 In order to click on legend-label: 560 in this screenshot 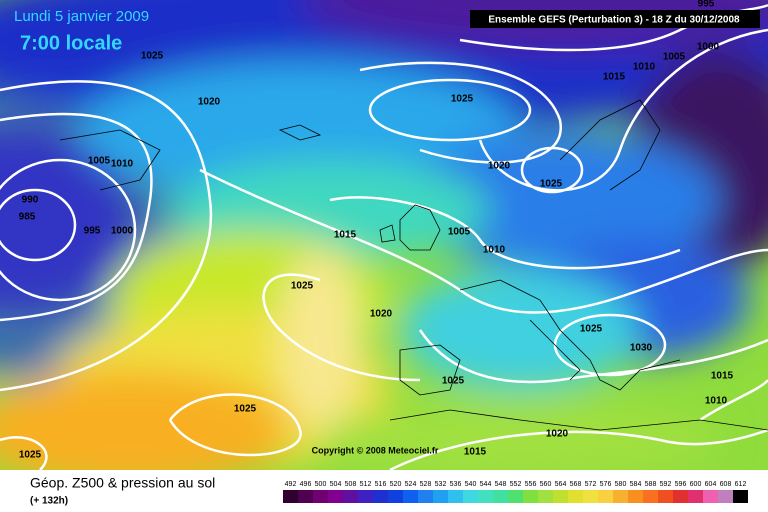, I will do `click(546, 484)`.